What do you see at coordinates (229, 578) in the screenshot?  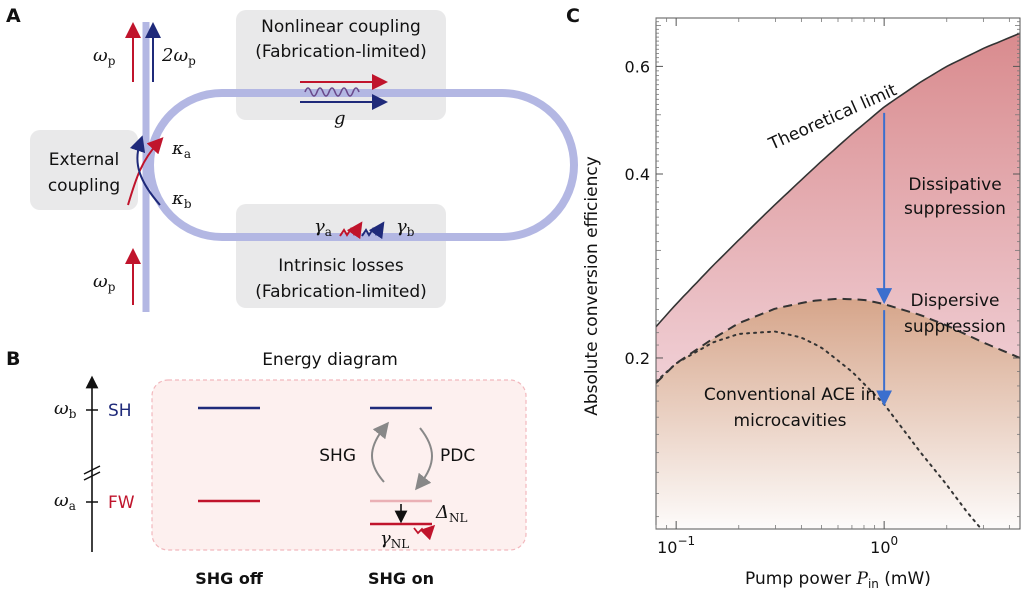 I see `shg-off-label: SHG off` at bounding box center [229, 578].